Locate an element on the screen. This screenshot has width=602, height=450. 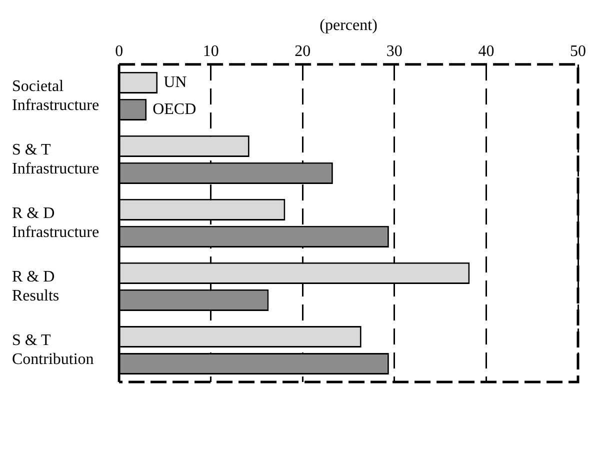
y-tick-label: S & T Infrastructure is located at coordinates (56, 159).